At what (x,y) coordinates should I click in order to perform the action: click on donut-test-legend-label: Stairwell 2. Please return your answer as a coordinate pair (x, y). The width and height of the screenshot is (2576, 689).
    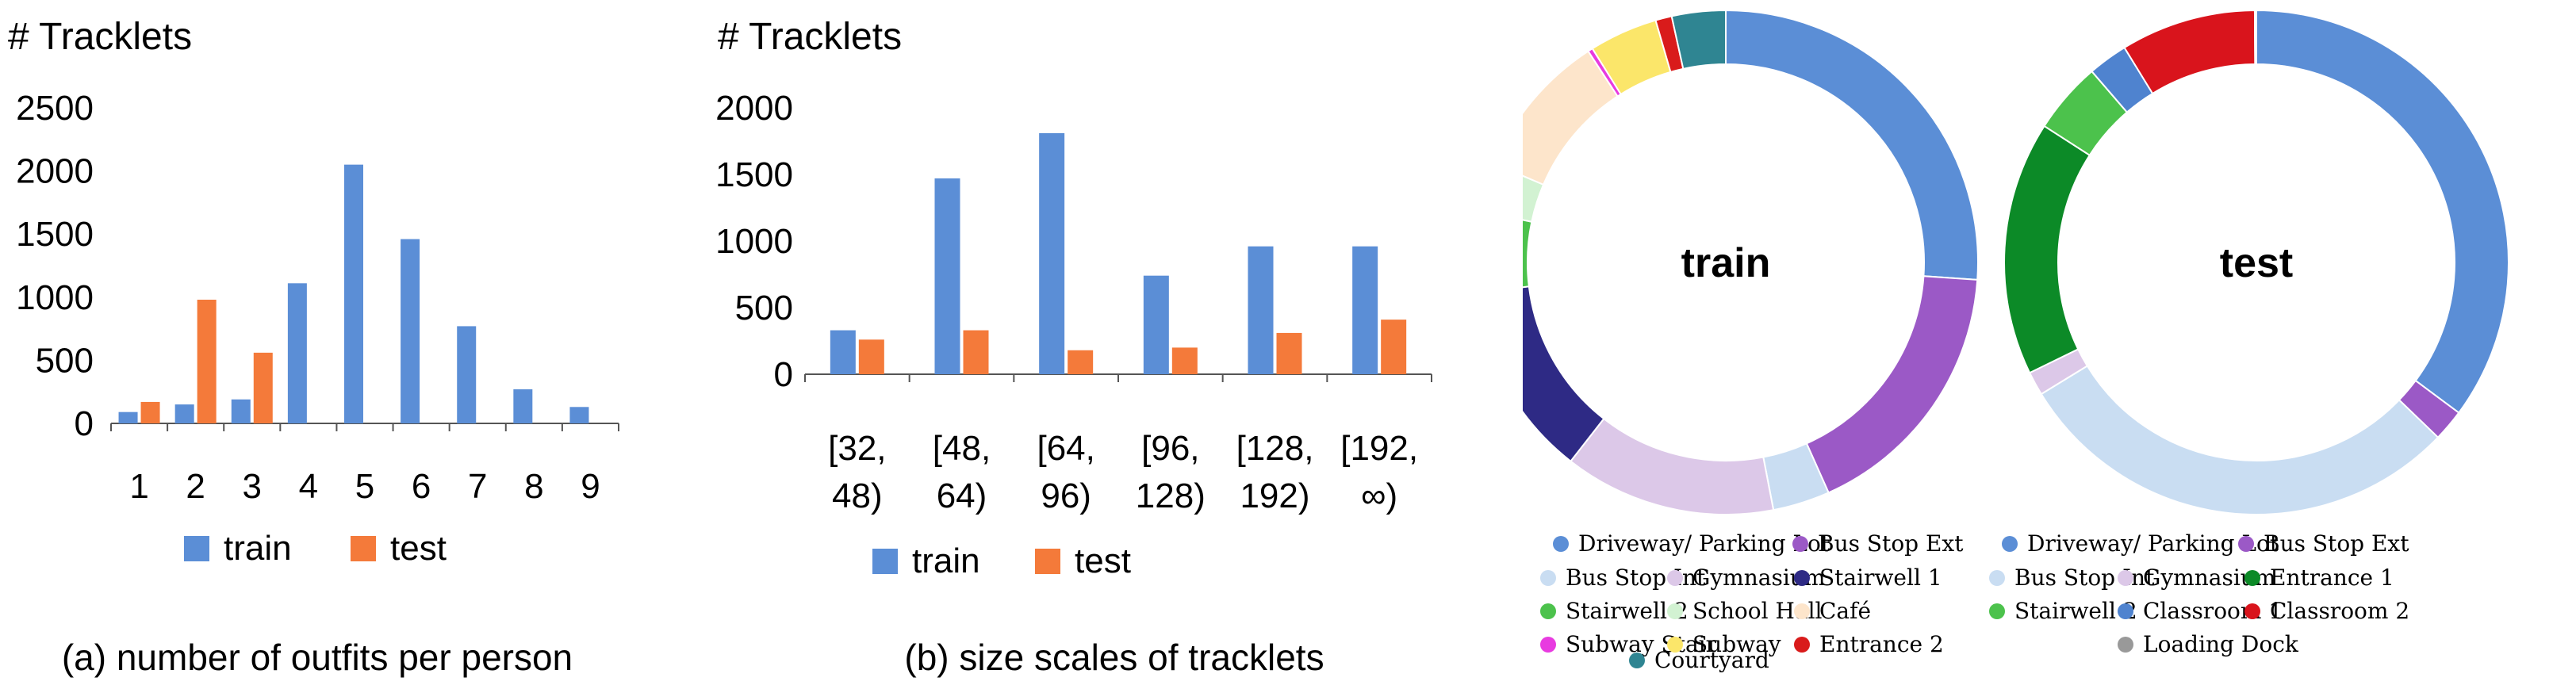
    Looking at the image, I should click on (2076, 611).